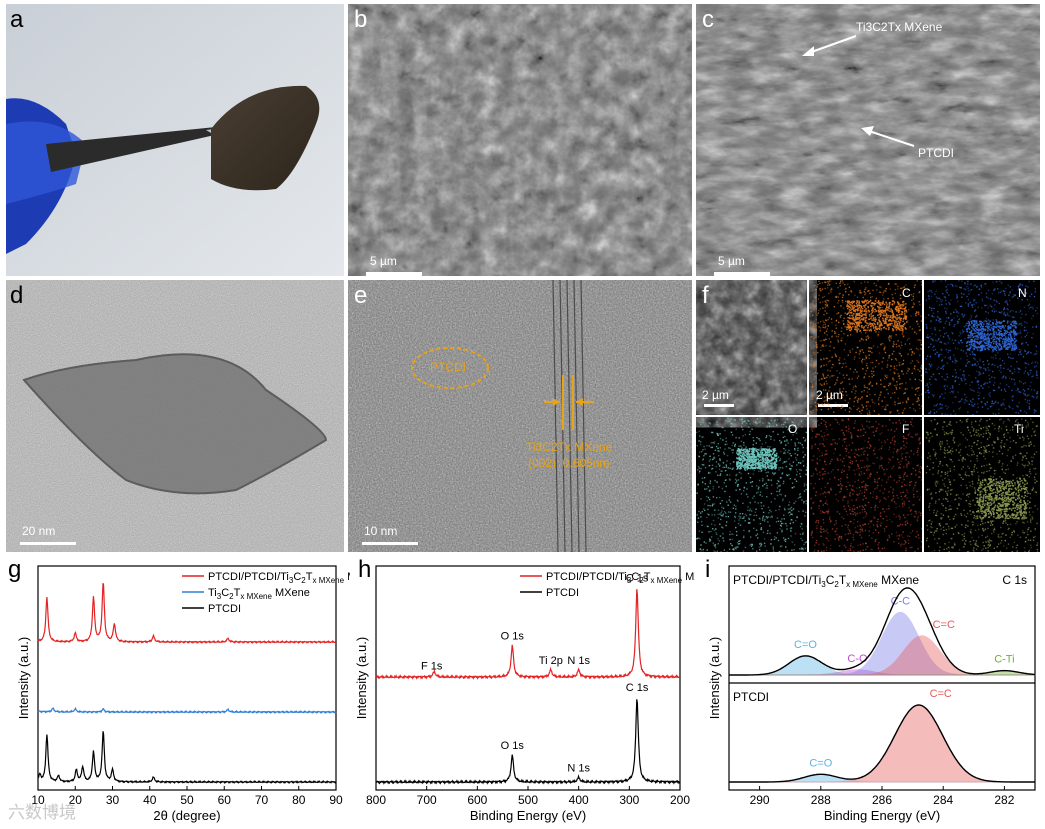  What do you see at coordinates (1004, 800) in the screenshot?
I see `x-tick-label: 282` at bounding box center [1004, 800].